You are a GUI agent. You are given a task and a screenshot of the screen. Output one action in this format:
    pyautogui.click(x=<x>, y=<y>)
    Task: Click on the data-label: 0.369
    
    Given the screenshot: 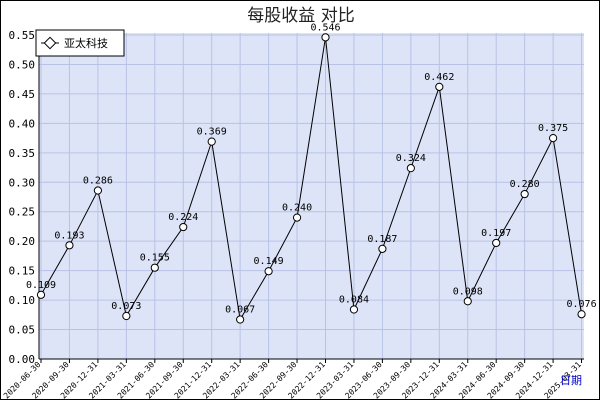 What is the action you would take?
    pyautogui.click(x=212, y=132)
    